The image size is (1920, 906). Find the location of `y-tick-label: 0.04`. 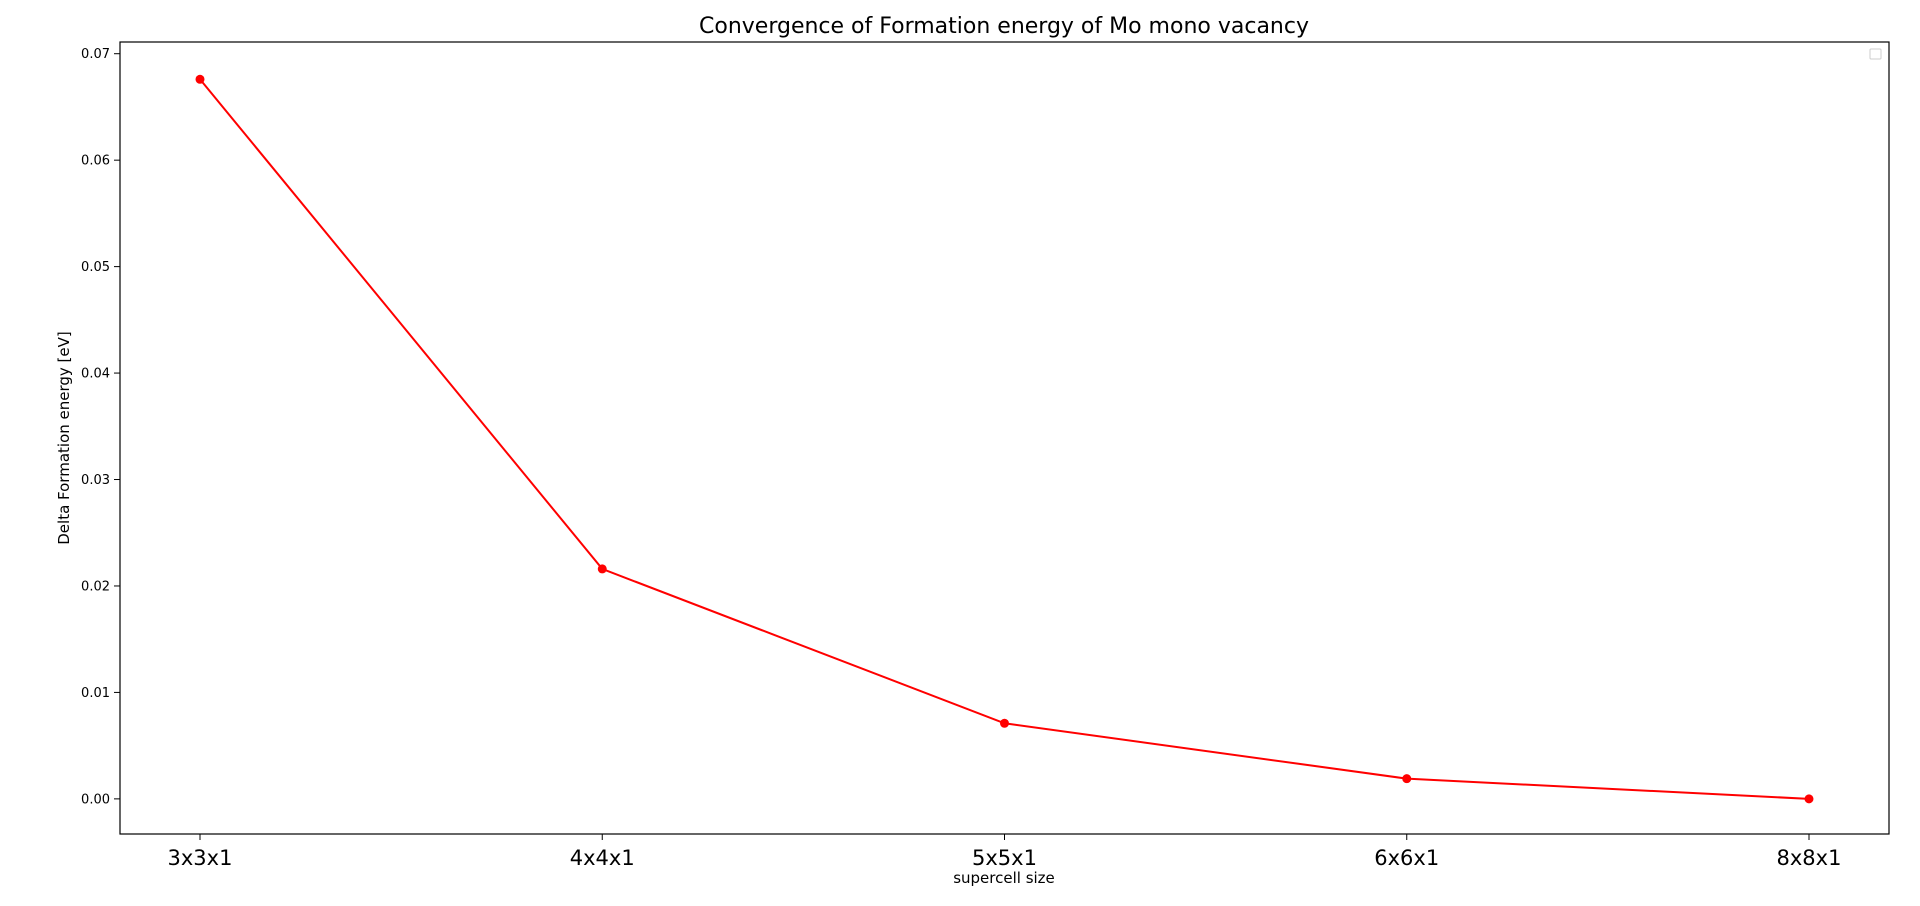

y-tick-label: 0.04 is located at coordinates (95, 374).